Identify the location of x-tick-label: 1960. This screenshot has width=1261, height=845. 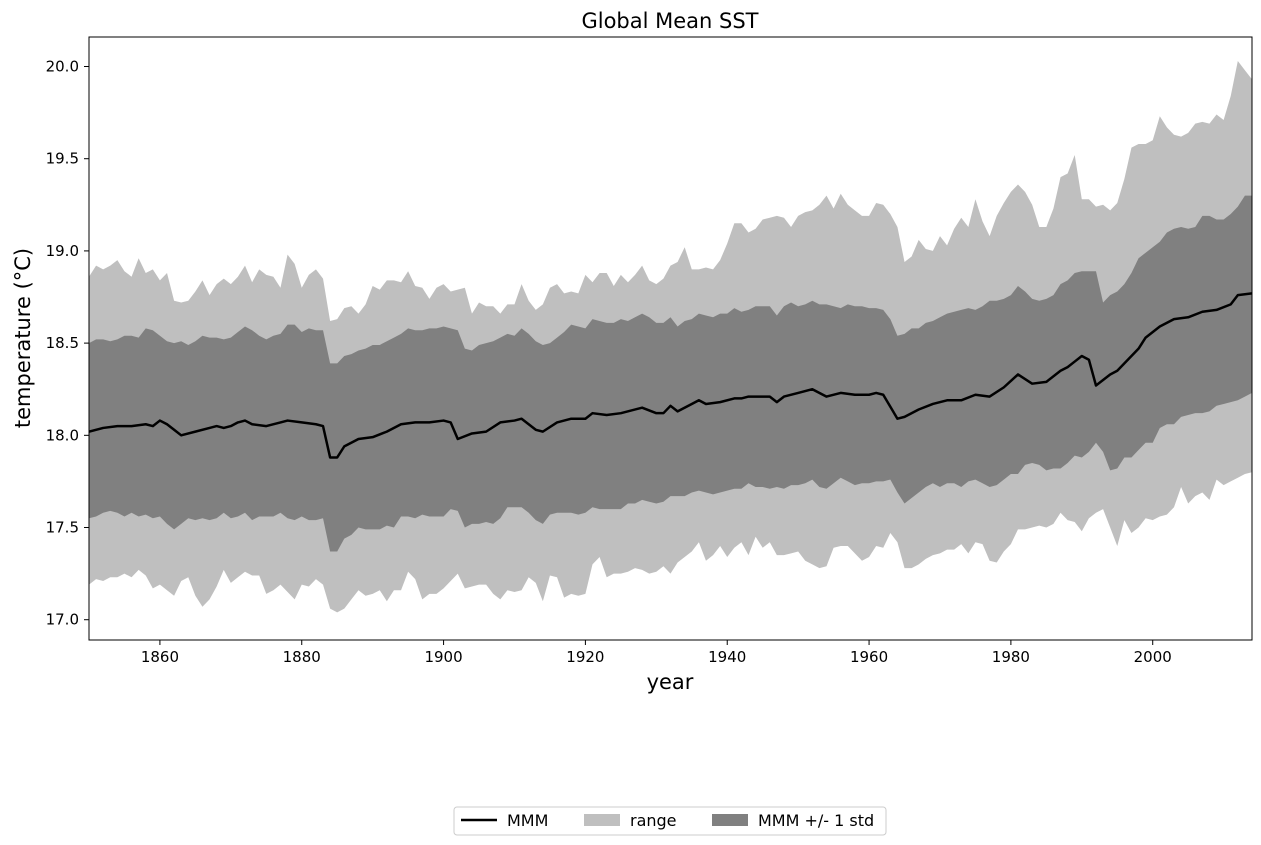
(869, 657).